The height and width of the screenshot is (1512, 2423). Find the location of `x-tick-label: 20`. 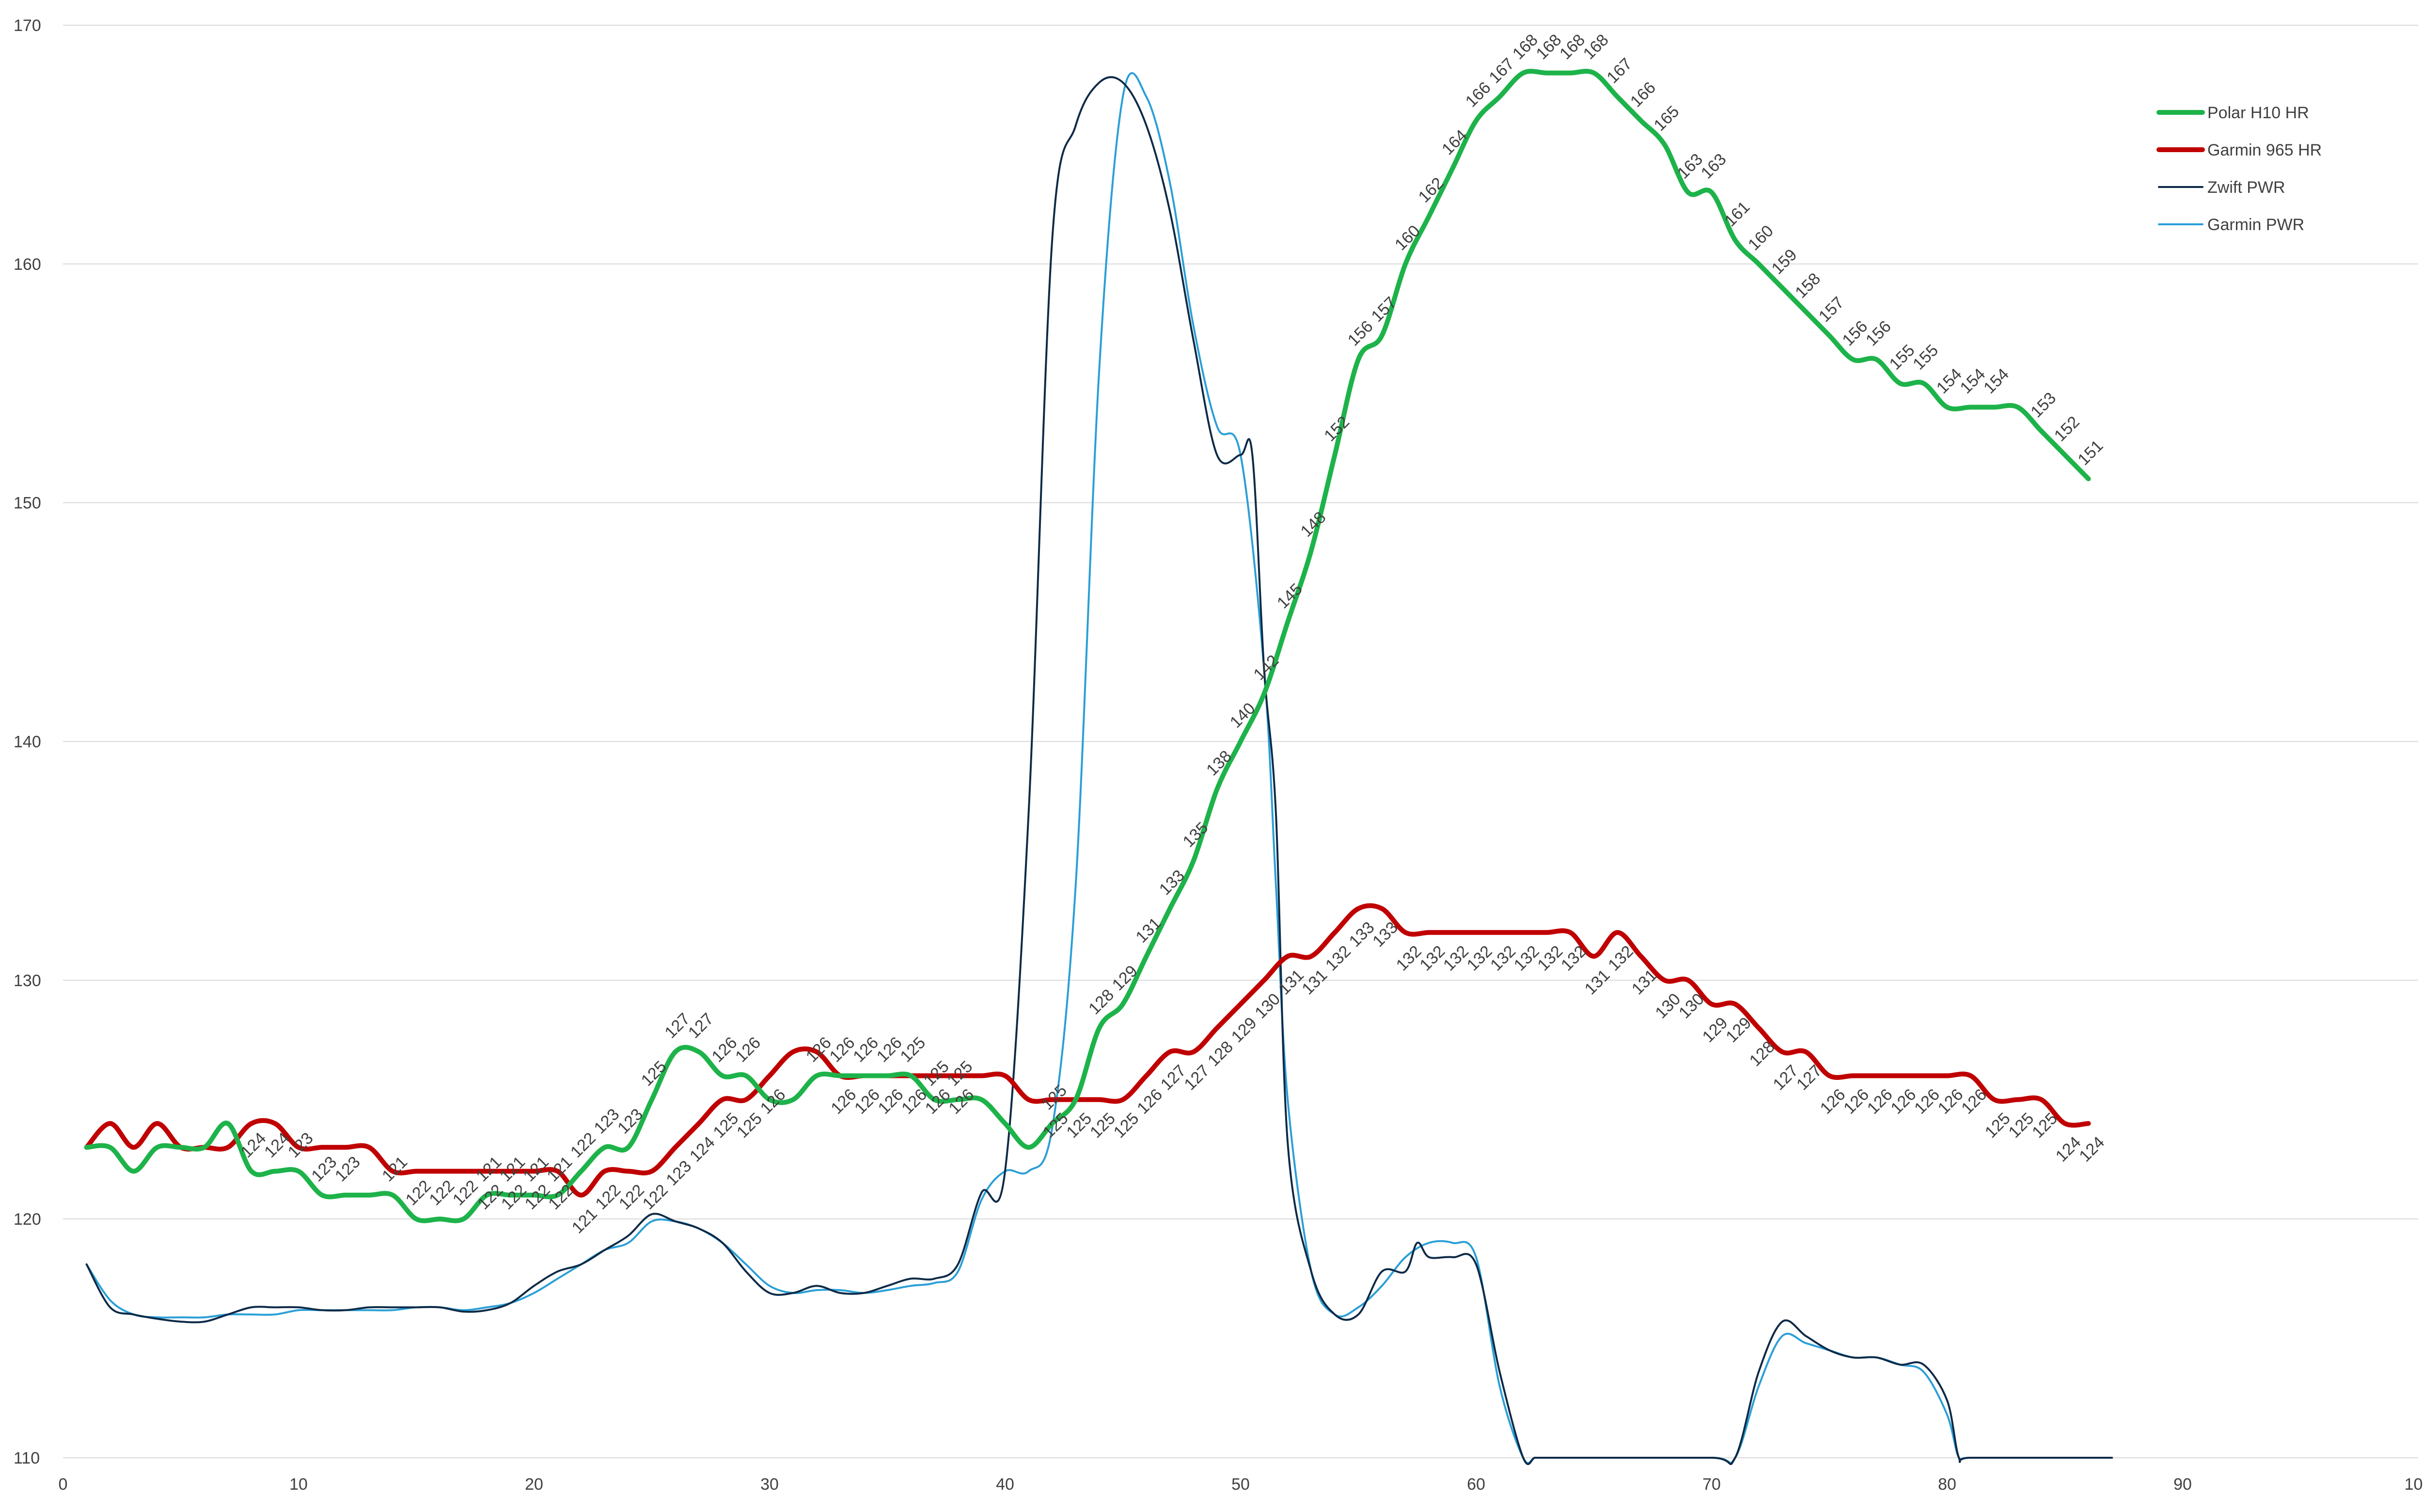

x-tick-label: 20 is located at coordinates (534, 1484).